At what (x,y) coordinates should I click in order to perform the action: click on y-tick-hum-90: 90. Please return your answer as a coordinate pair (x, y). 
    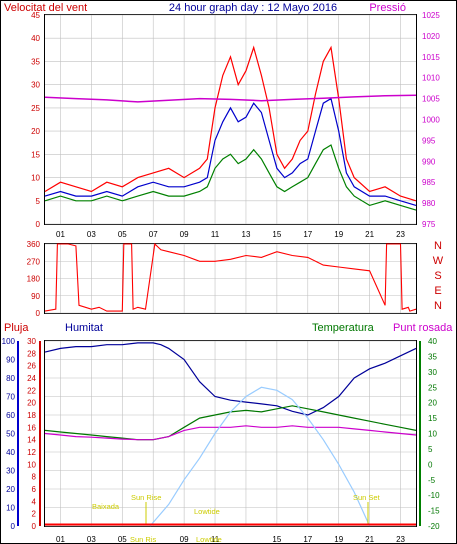
    Looking at the image, I should click on (10, 360).